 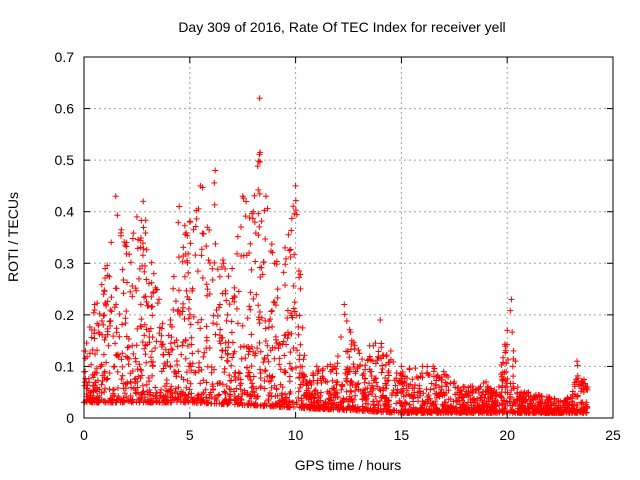 I want to click on y-axis-label: ROTI / TECUs, so click(x=13, y=237).